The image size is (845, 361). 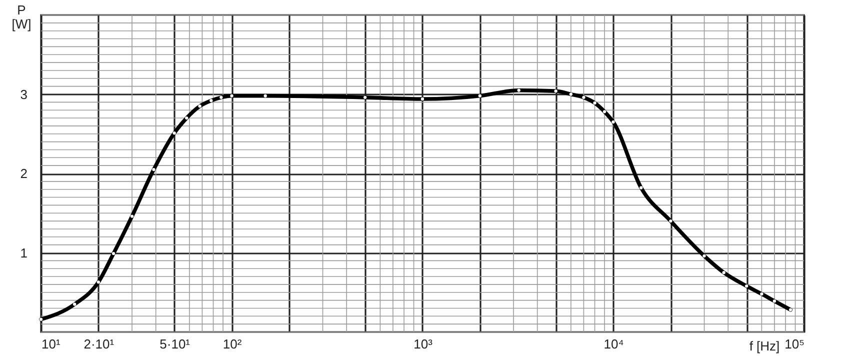 What do you see at coordinates (24, 94) in the screenshot?
I see `y-tick-label: 3` at bounding box center [24, 94].